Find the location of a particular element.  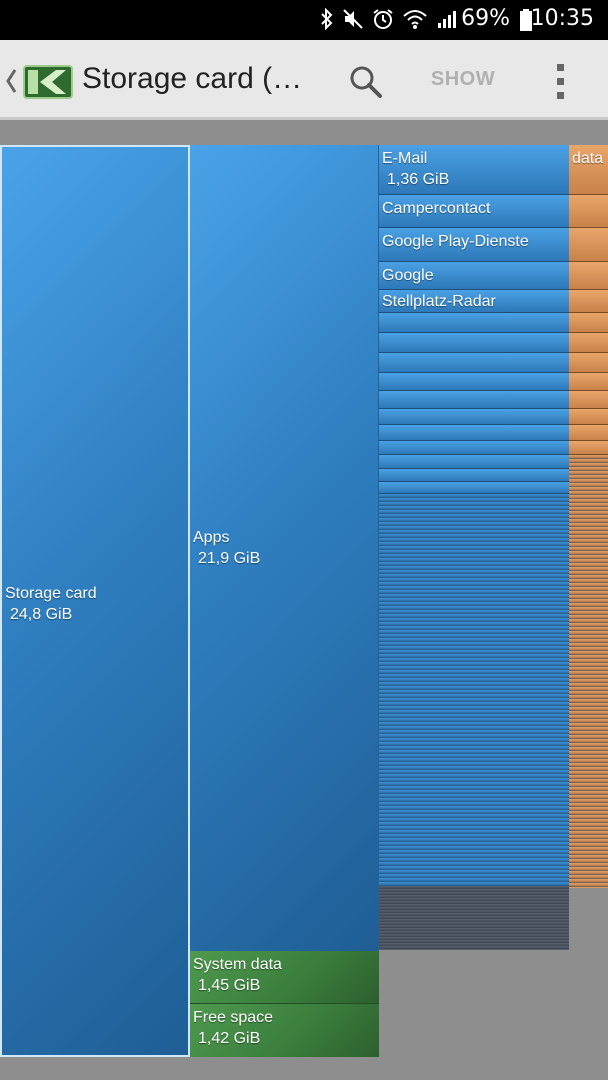

tile-system-data: System data 1,45 GiB is located at coordinates (284, 977).